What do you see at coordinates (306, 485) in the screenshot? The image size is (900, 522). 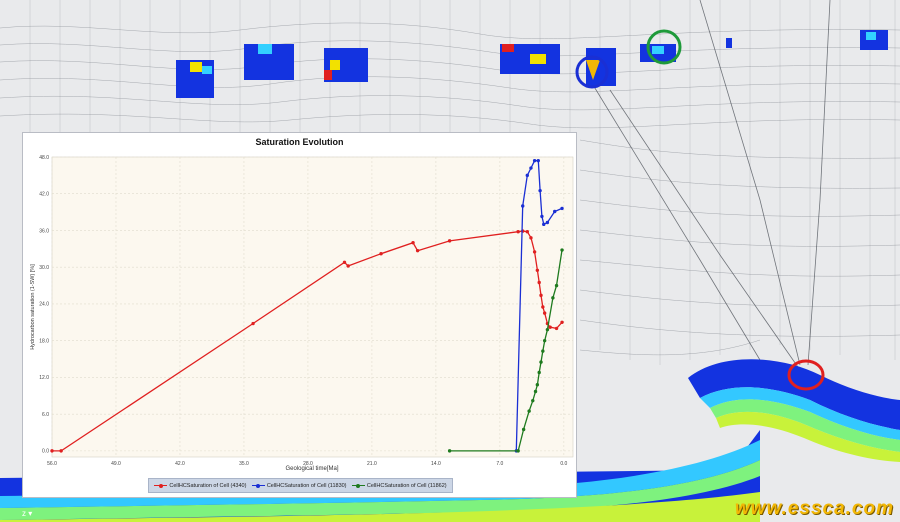 I see `legend-label: CellHCSaturation of Cell (11830)` at bounding box center [306, 485].